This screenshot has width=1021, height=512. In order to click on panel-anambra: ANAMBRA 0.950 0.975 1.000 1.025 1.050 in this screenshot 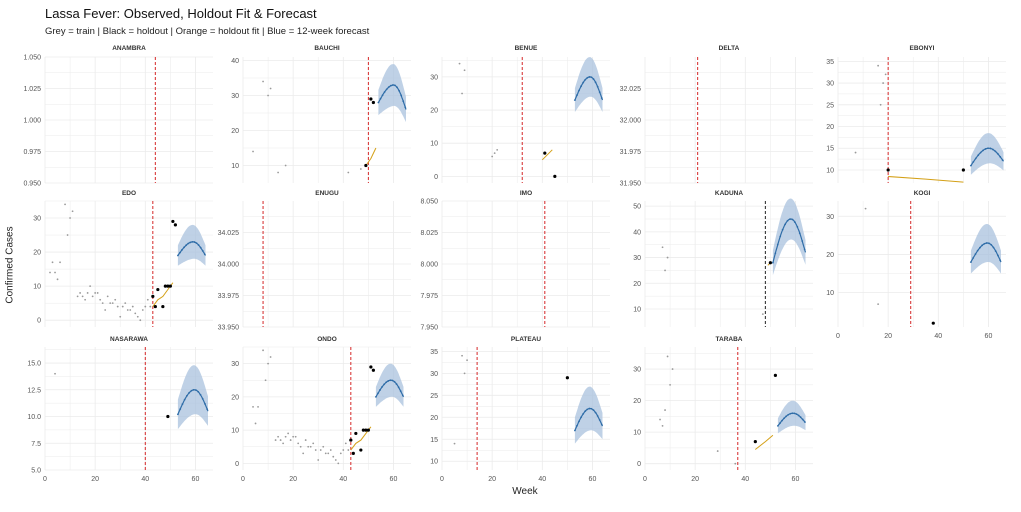, I will do `click(118, 116)`.